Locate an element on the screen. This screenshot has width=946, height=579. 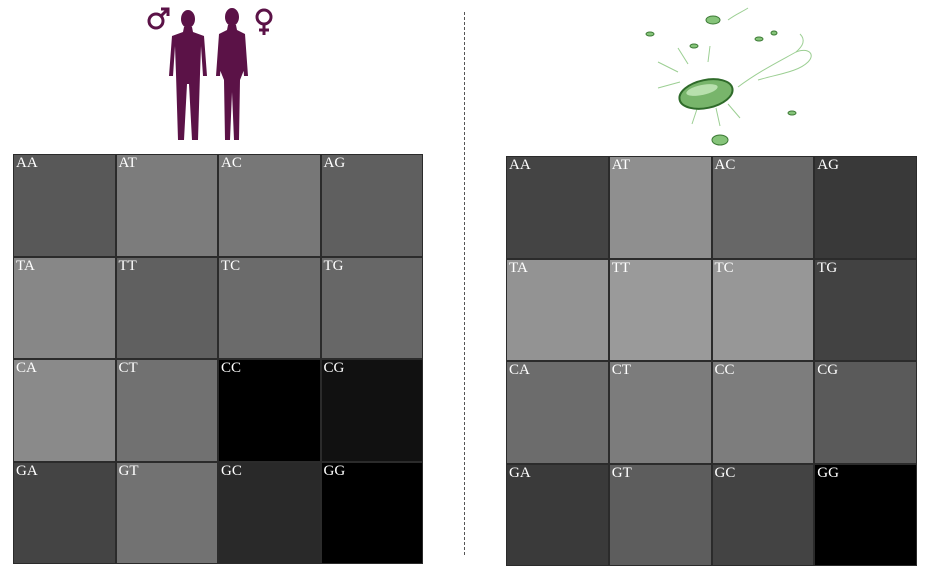
human-cell-ag: AG is located at coordinates (371, 205).